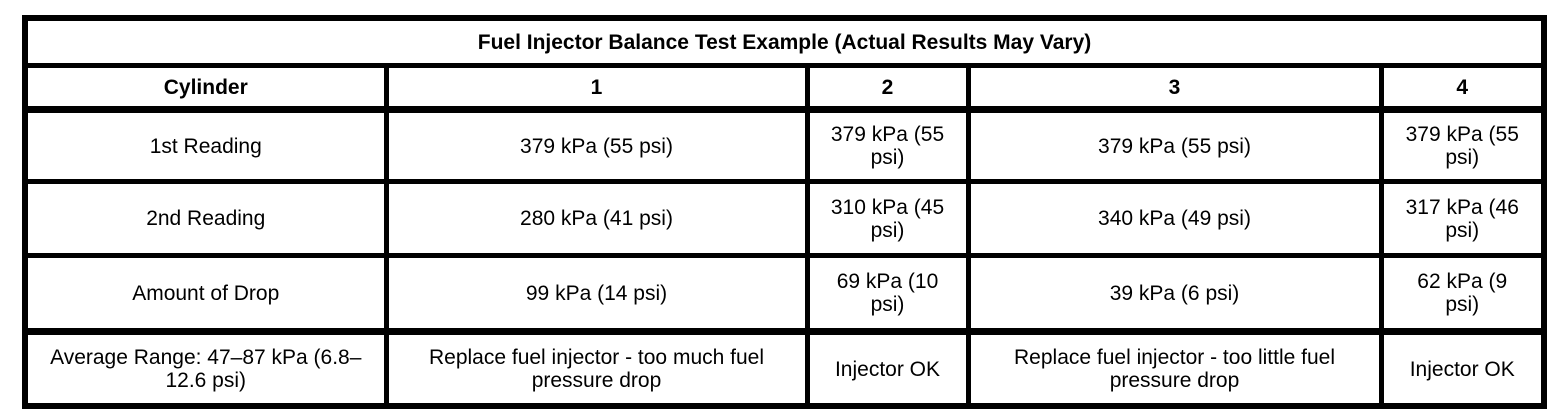 This screenshot has height=409, width=1568. What do you see at coordinates (887, 218) in the screenshot?
I see `table-cell: 310 kPa (45 psi)` at bounding box center [887, 218].